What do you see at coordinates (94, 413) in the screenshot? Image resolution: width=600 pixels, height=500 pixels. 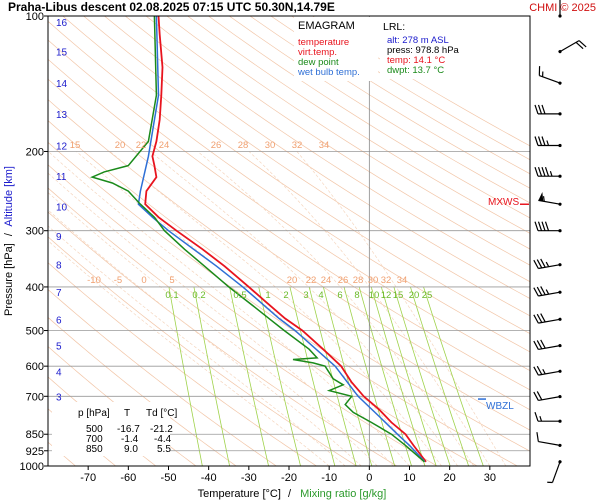 I see `table-header-p: p [hPa]` at bounding box center [94, 413].